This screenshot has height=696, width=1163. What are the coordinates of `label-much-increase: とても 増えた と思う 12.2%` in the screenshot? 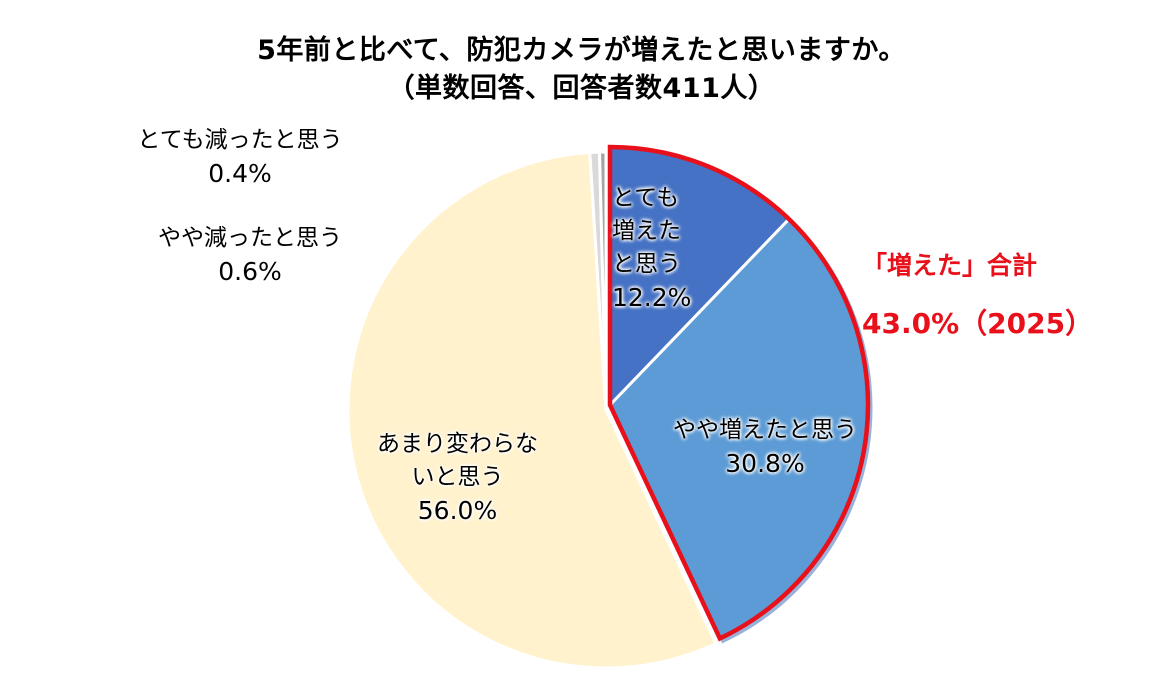 It's located at (672, 248).